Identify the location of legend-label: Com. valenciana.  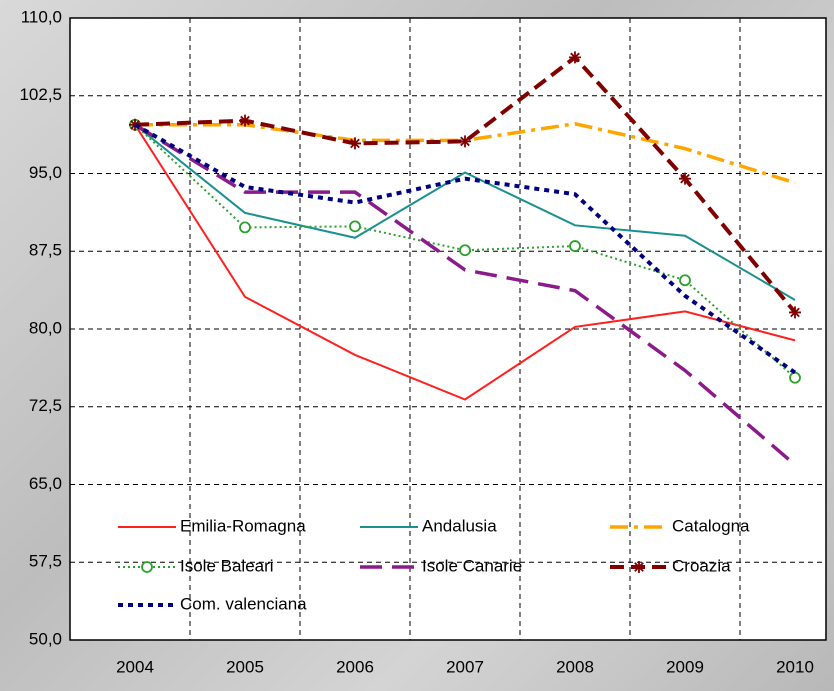
(243, 603).